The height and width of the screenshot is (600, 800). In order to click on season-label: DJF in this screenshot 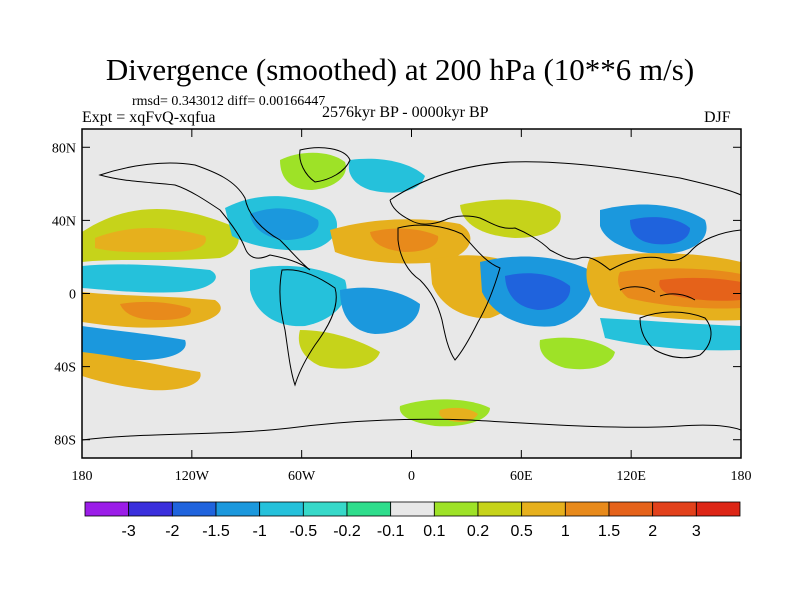, I will do `click(717, 117)`.